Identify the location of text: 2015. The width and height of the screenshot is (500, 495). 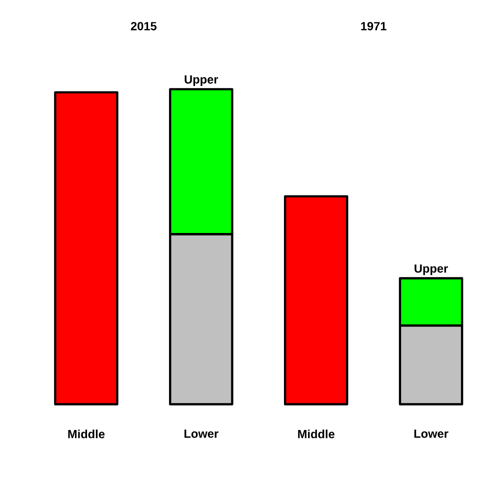
(143, 26).